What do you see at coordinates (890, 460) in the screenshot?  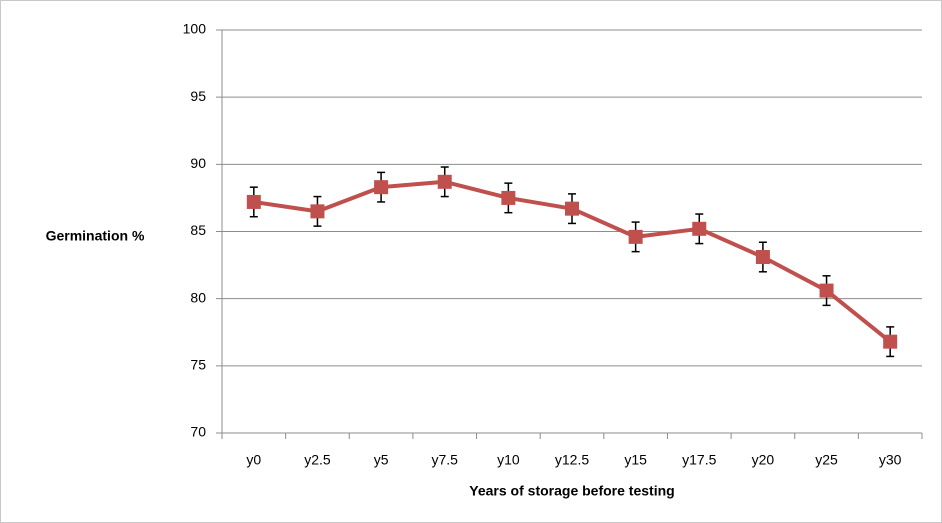 I see `x-tick-label: y30` at bounding box center [890, 460].